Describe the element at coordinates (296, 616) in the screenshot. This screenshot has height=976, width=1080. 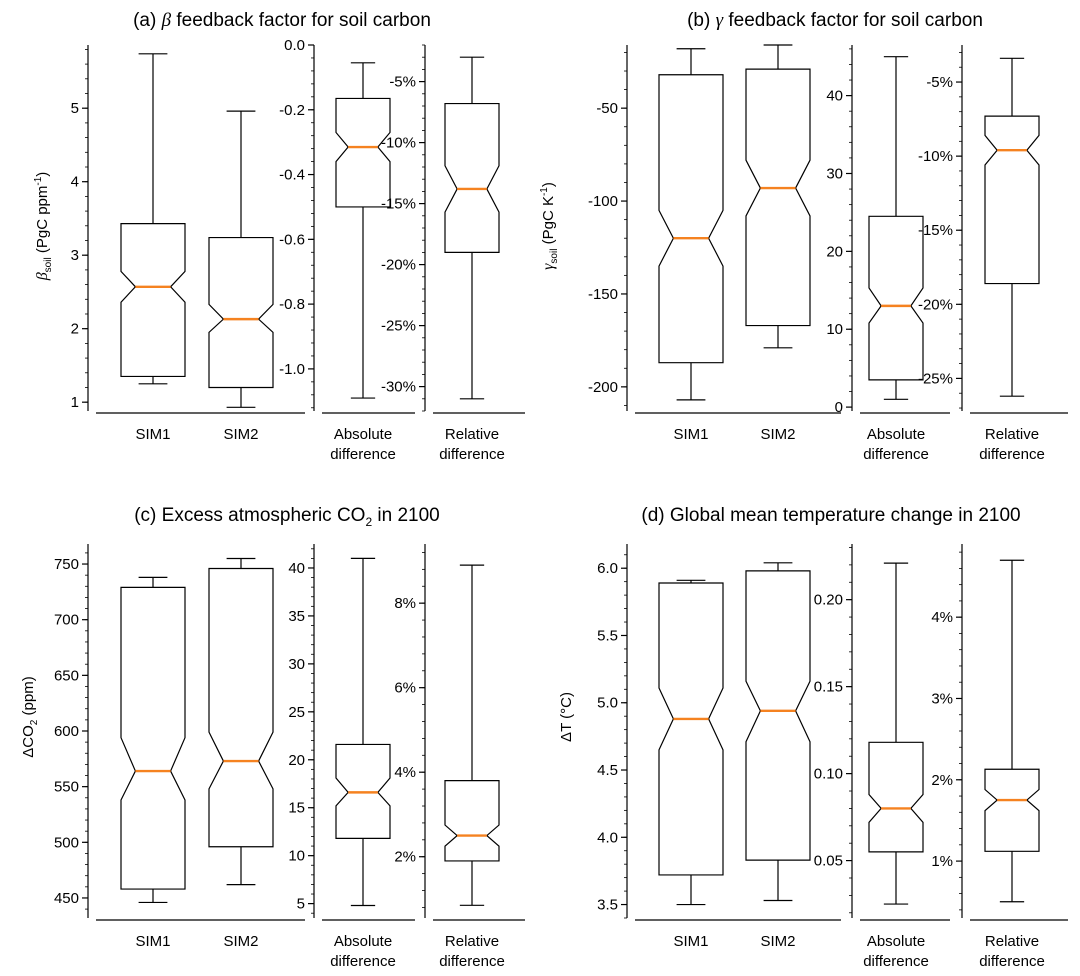
I see `y-tick-label: 35` at that location.